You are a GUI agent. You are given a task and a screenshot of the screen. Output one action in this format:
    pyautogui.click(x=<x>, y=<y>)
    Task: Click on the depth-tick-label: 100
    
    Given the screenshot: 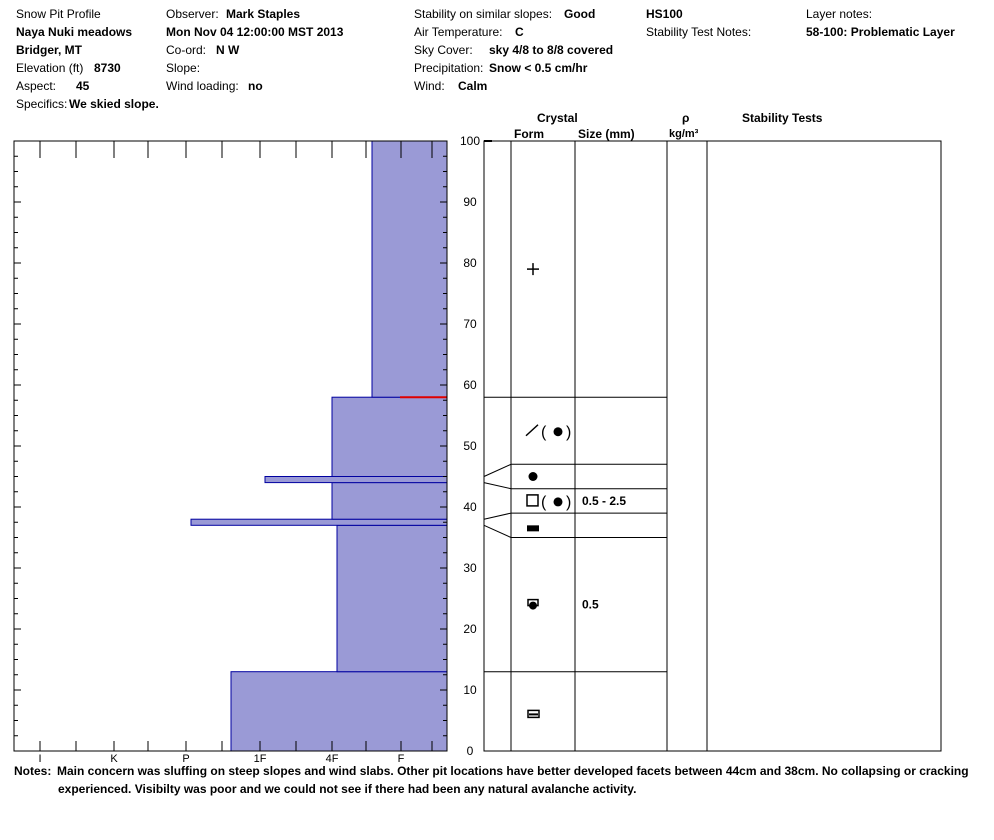 What is the action you would take?
    pyautogui.click(x=470, y=141)
    